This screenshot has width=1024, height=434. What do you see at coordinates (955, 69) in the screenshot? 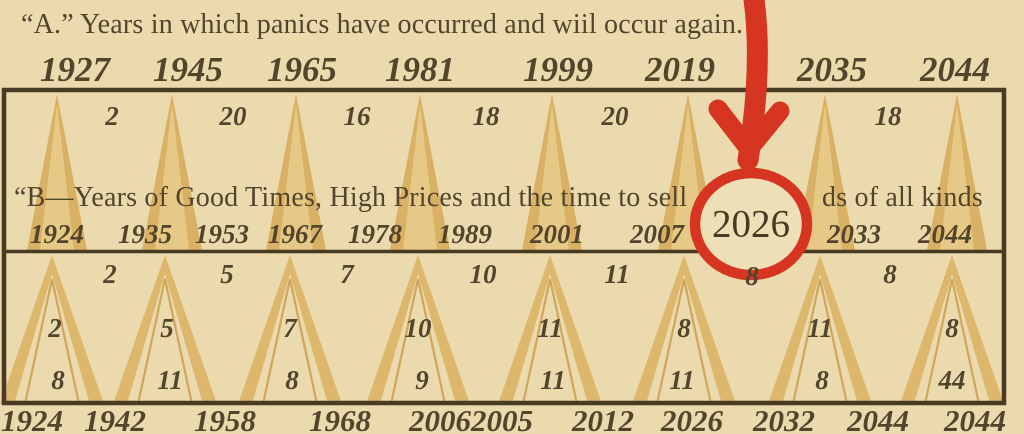
I see `panic-year: 2044` at bounding box center [955, 69].